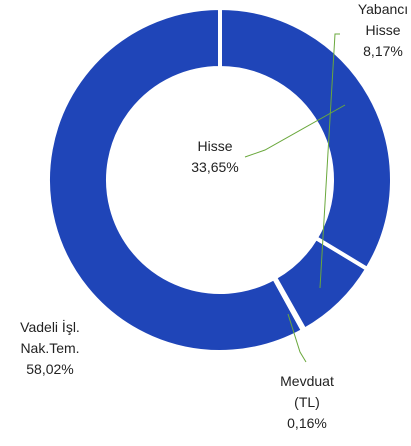 The width and height of the screenshot is (411, 446). I want to click on value-label: 33,65%, so click(215, 167).